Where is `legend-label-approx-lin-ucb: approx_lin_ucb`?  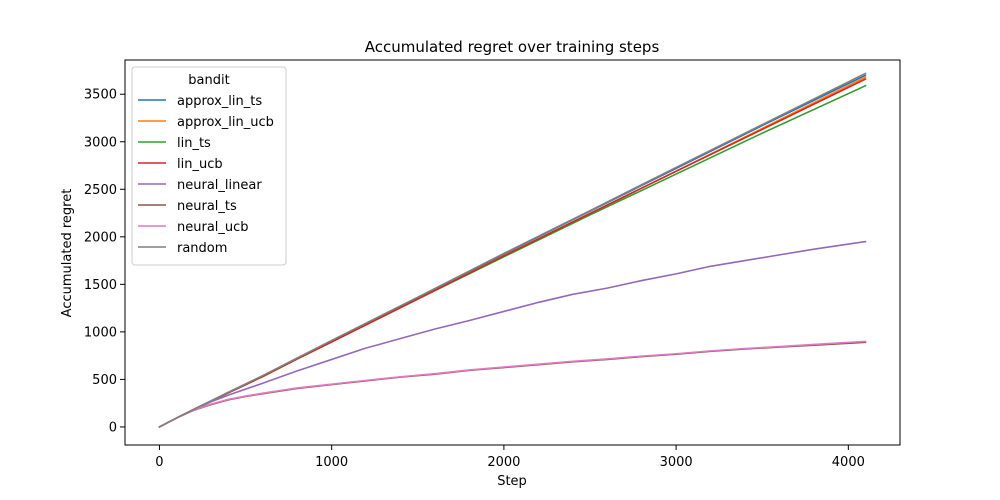 legend-label-approx-lin-ucb: approx_lin_ucb is located at coordinates (225, 122).